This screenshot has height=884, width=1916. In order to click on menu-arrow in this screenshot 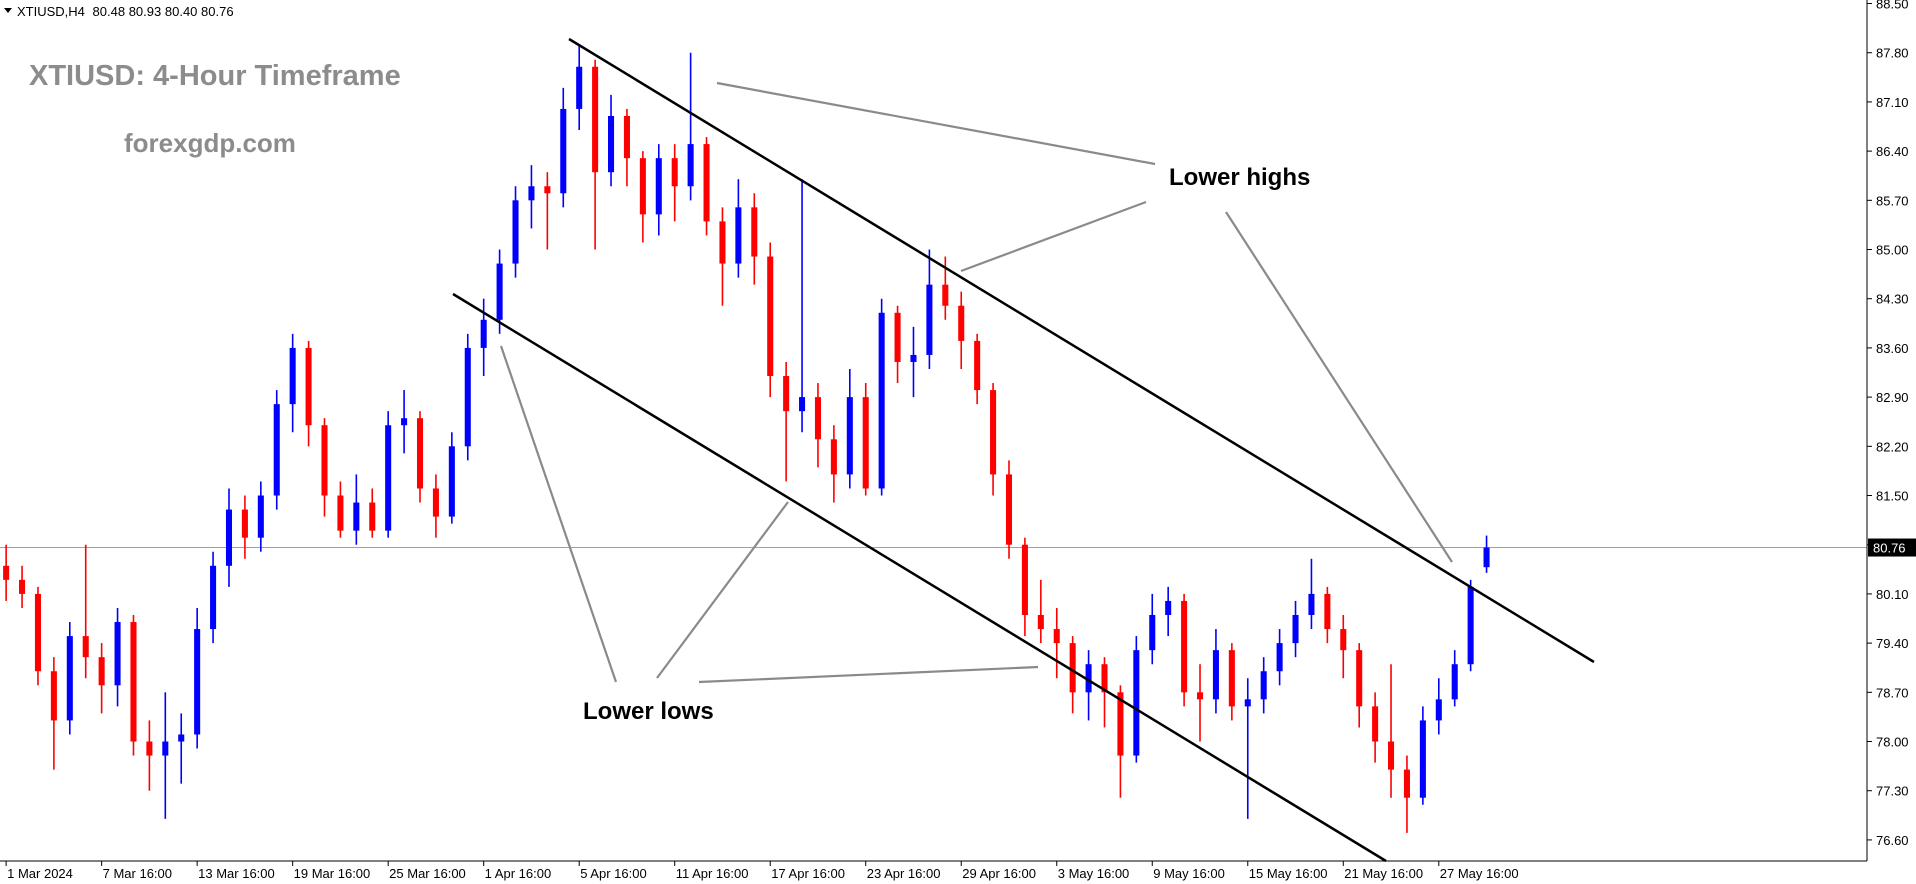, I will do `click(8, 10)`.